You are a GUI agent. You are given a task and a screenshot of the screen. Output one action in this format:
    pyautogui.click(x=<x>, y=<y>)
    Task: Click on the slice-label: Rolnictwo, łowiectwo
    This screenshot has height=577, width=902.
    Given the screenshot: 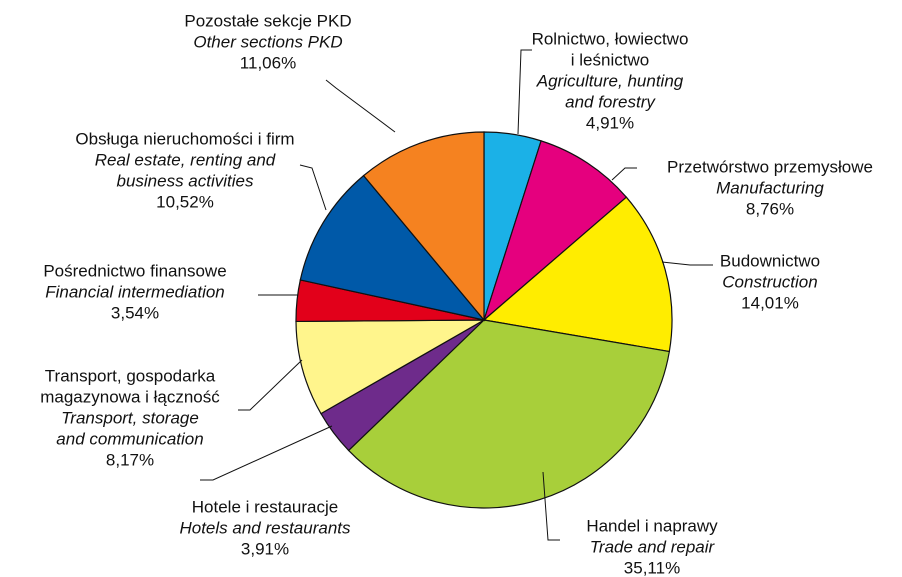 What is the action you would take?
    pyautogui.click(x=610, y=38)
    